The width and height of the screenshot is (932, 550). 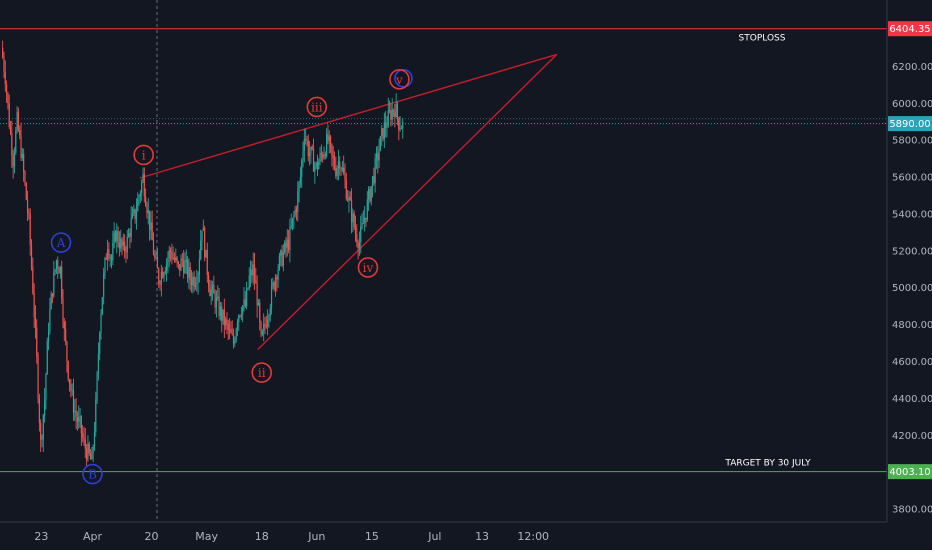 I want to click on x-tick-label: Apr, so click(x=93, y=536).